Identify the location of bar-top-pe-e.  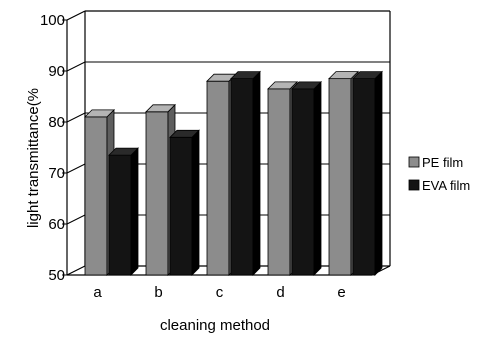
(343, 75).